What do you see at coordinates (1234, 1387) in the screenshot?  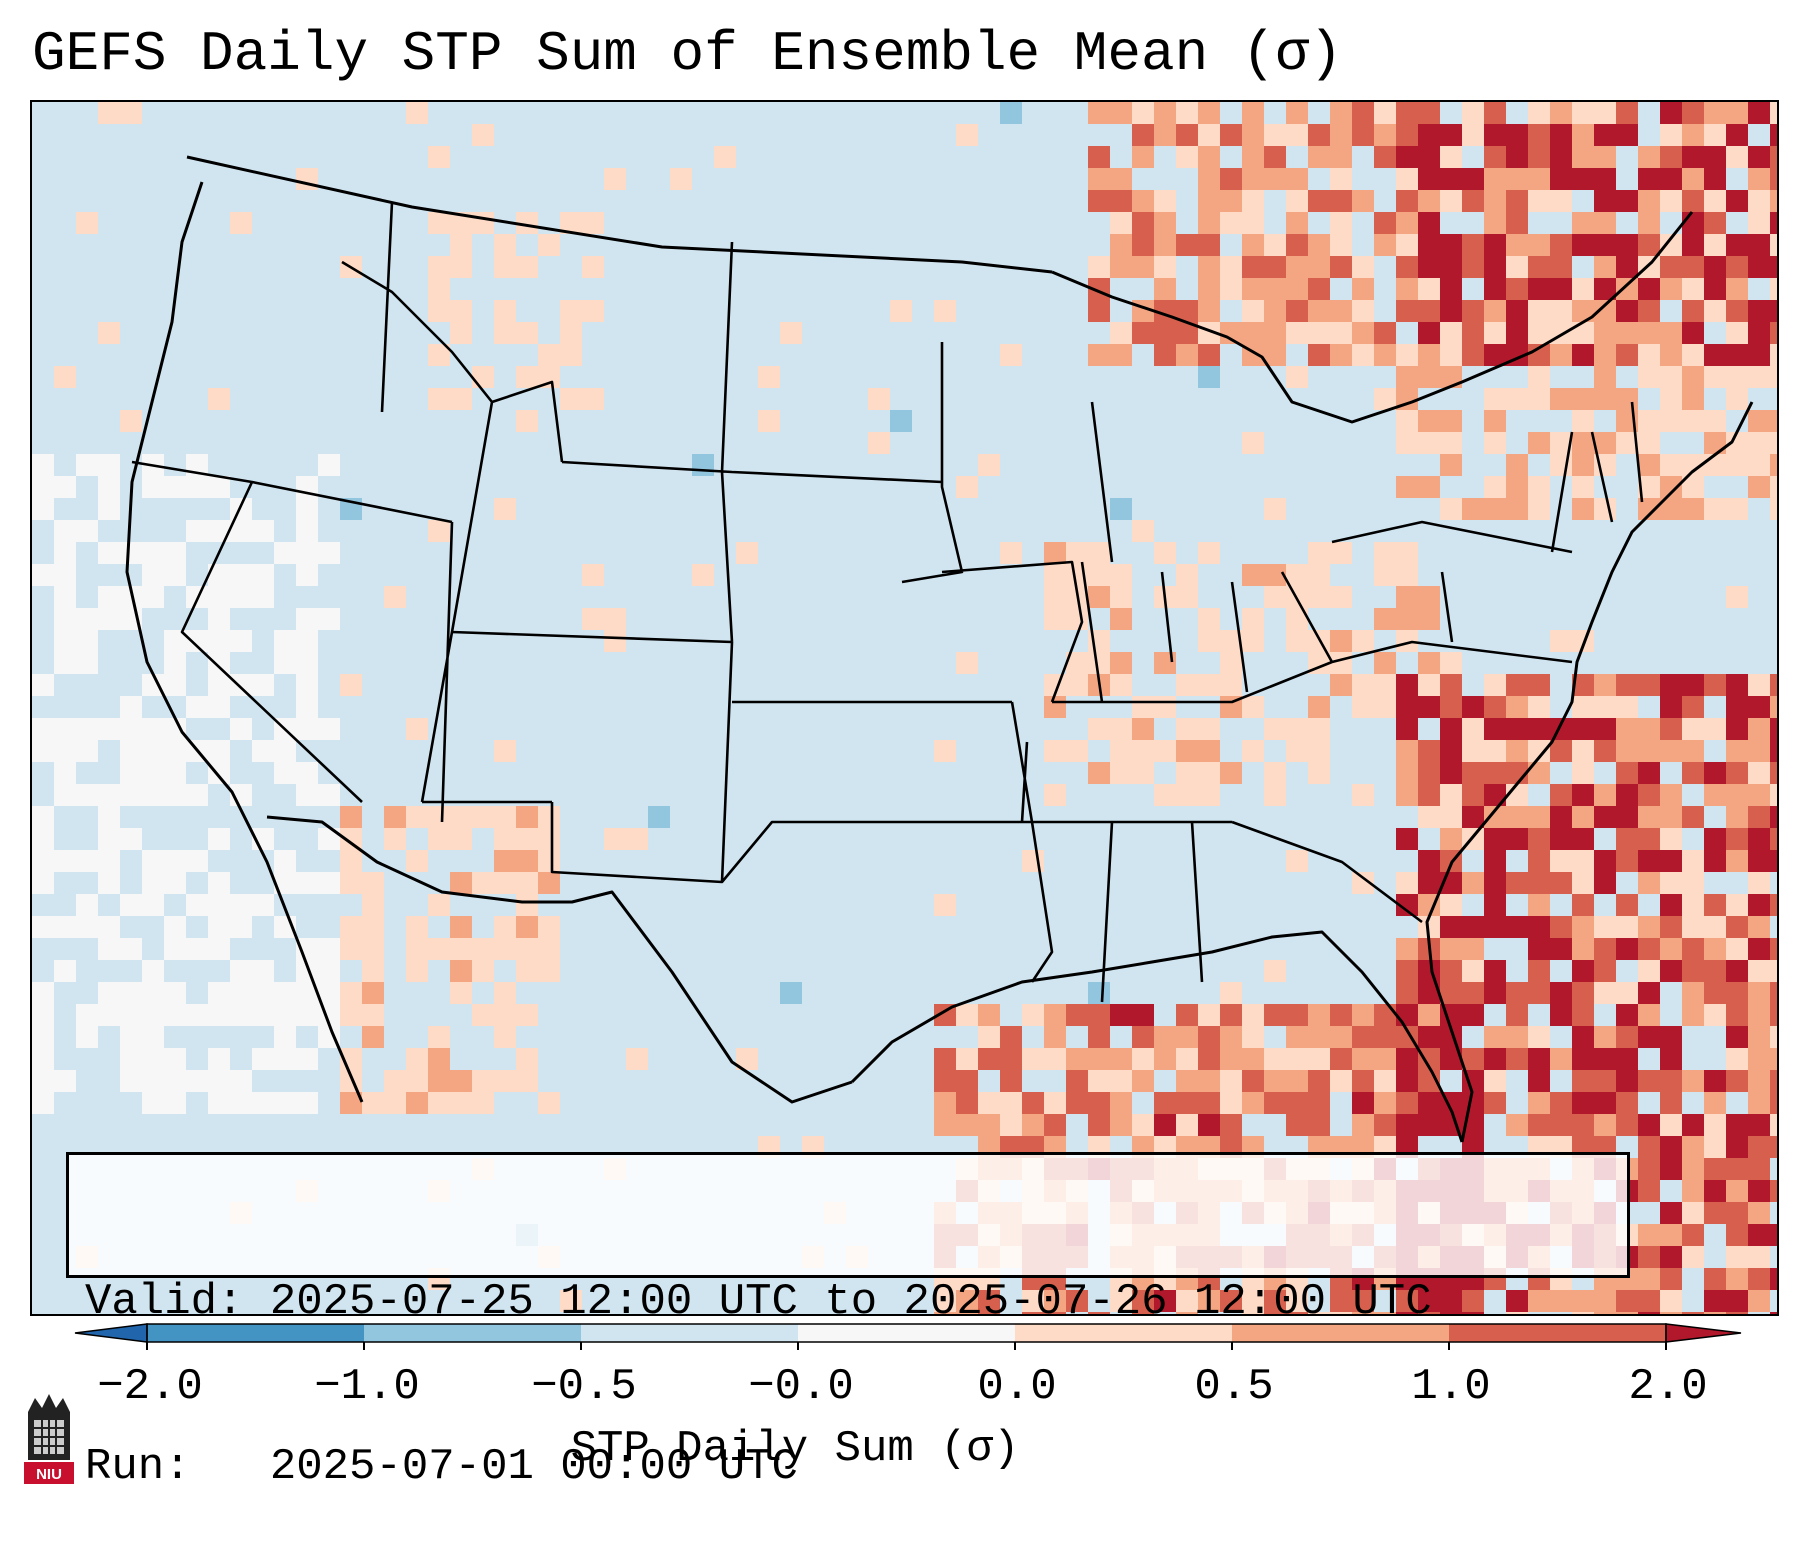 I see `tick-label: 0.5` at bounding box center [1234, 1387].